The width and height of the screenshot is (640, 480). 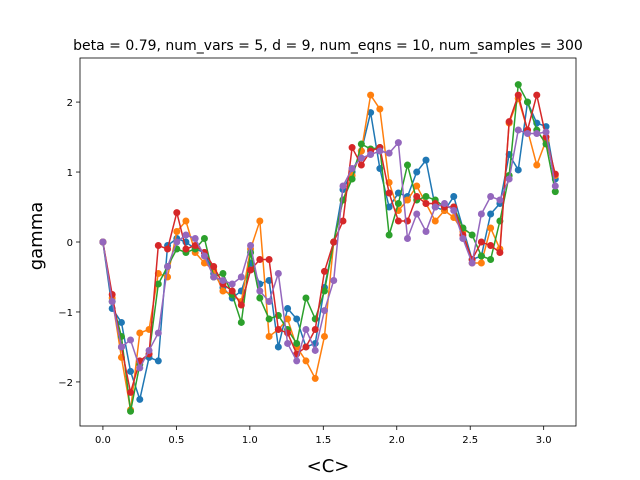 What do you see at coordinates (397, 440) in the screenshot?
I see `x-tick-label: 2.0` at bounding box center [397, 440].